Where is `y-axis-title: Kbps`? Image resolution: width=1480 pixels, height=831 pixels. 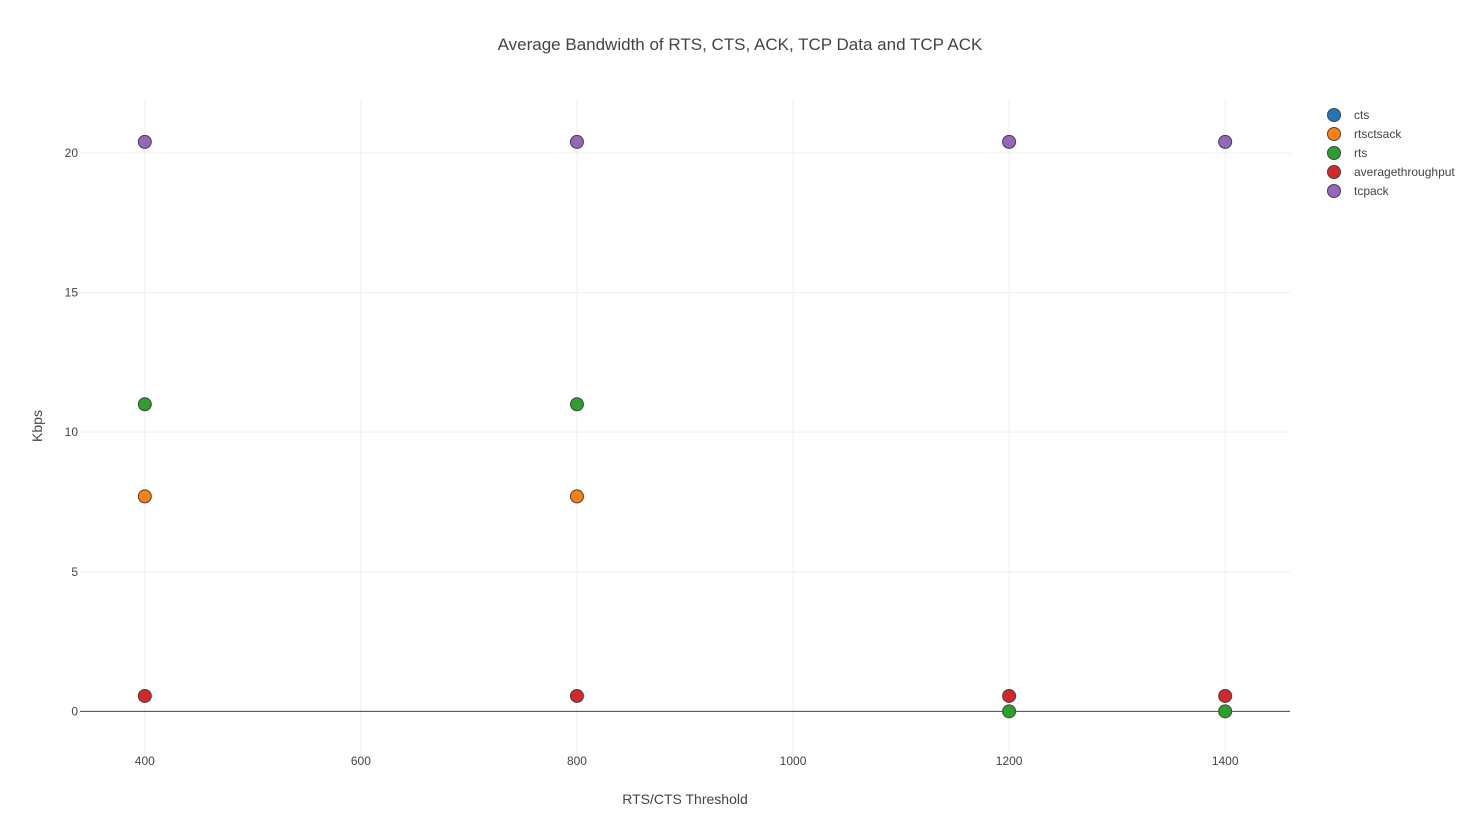 y-axis-title: Kbps is located at coordinates (37, 426).